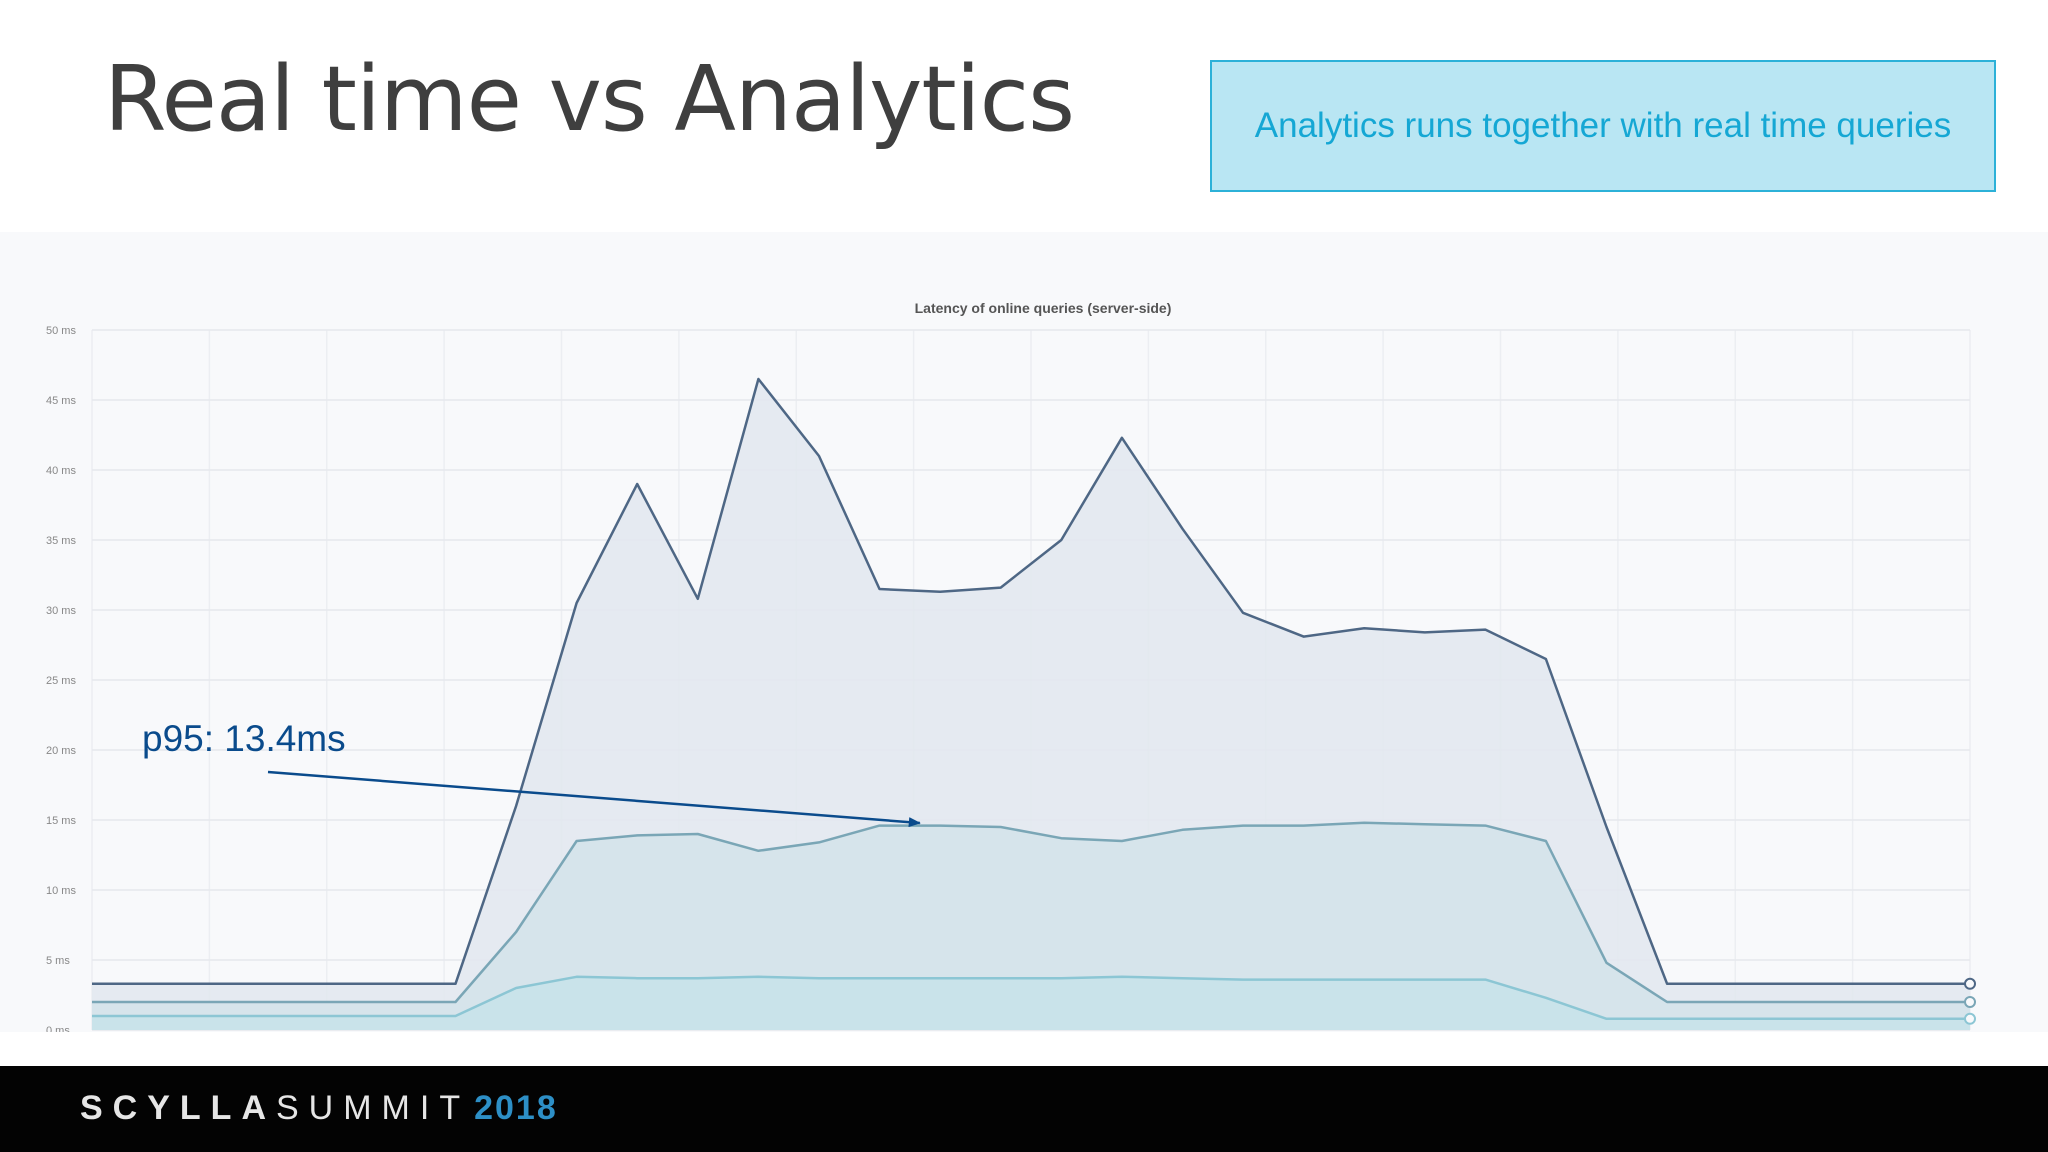  Describe the element at coordinates (373, 1108) in the screenshot. I see `brand-word-summit: SUMMIT` at that location.